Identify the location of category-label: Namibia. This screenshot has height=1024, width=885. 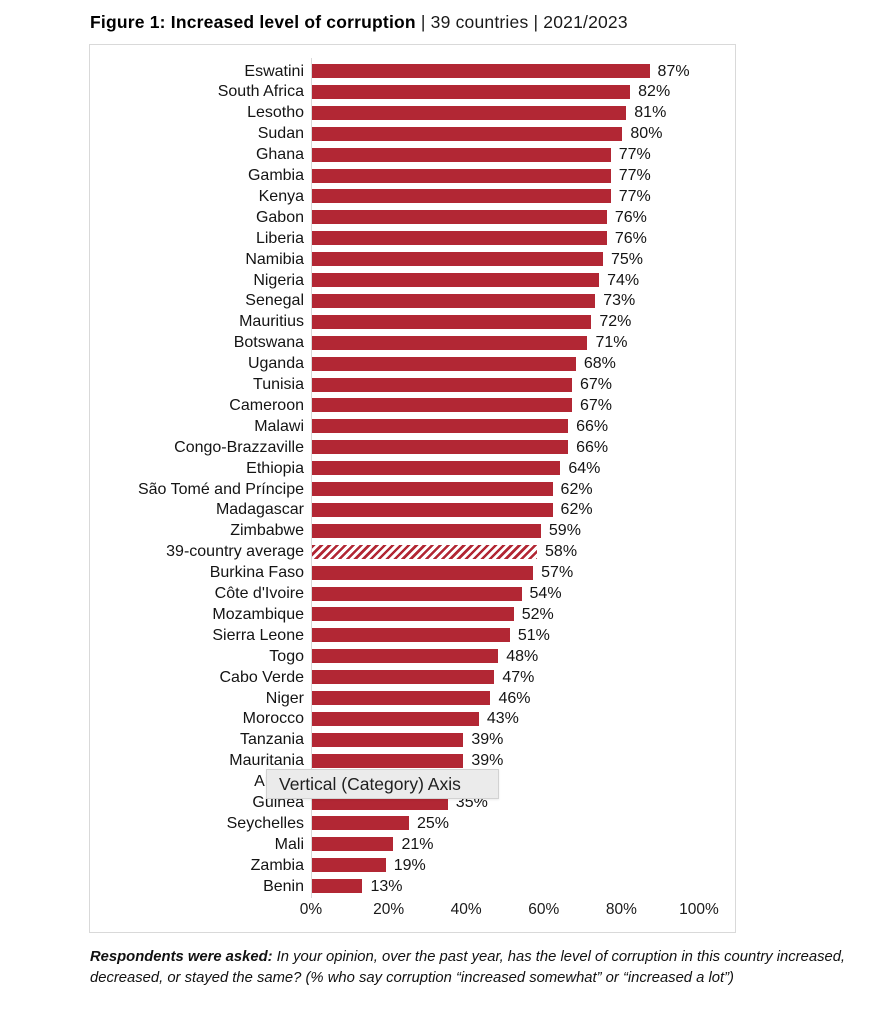
(274, 259).